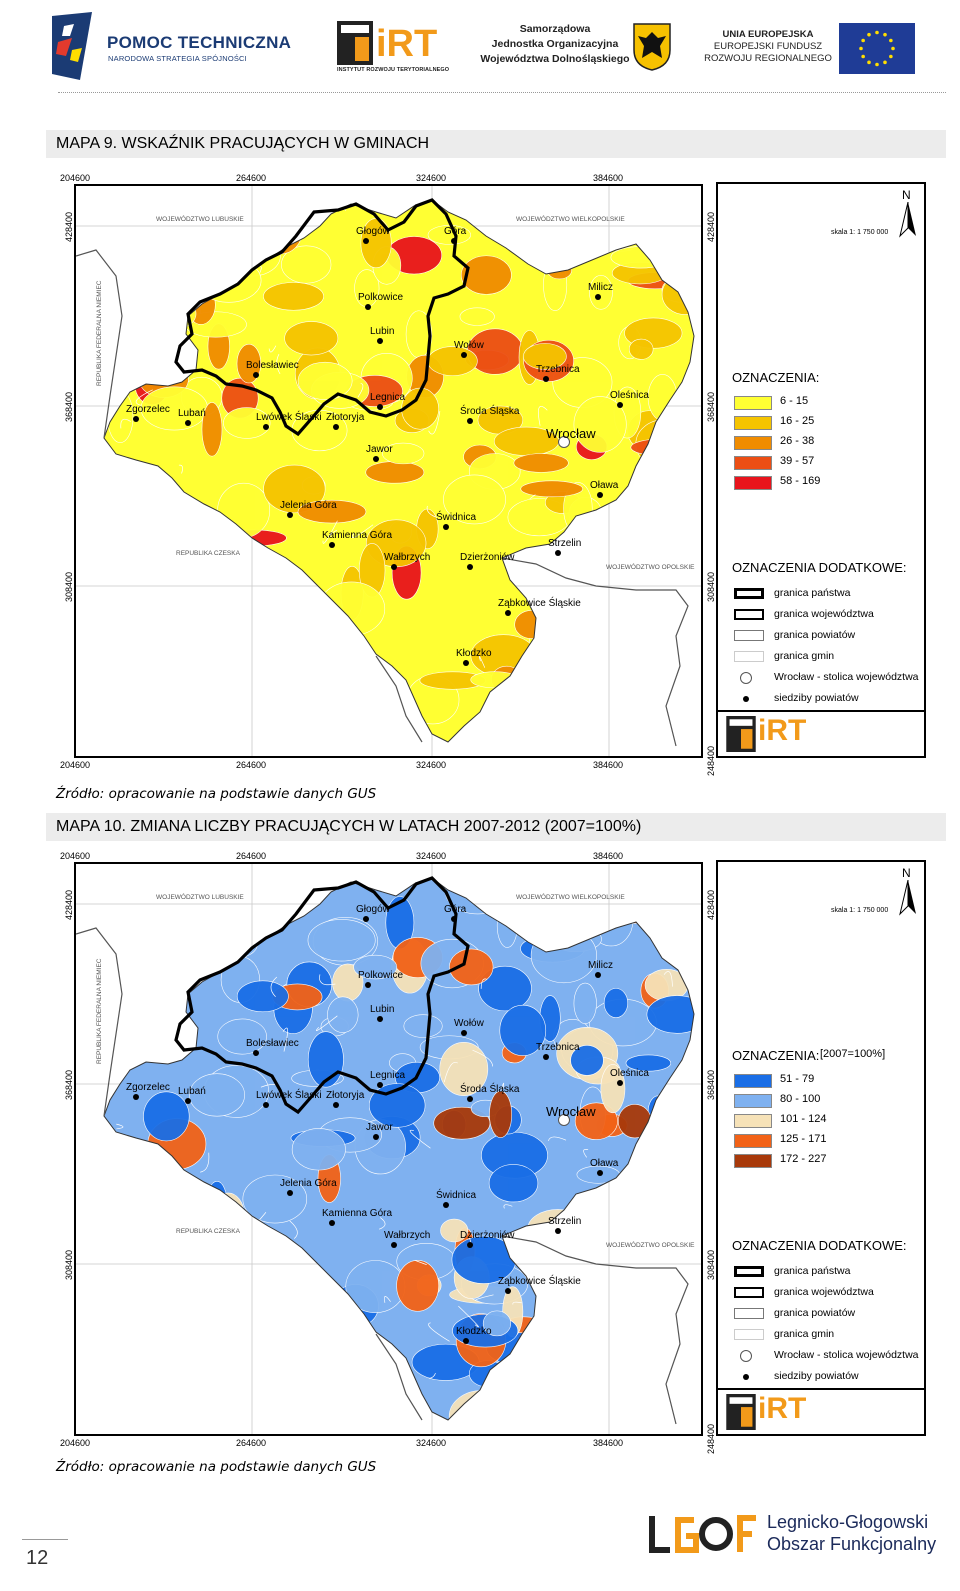 The image size is (960, 1591). What do you see at coordinates (456, 1195) in the screenshot?
I see `m2-town-label: Świdnica` at bounding box center [456, 1195].